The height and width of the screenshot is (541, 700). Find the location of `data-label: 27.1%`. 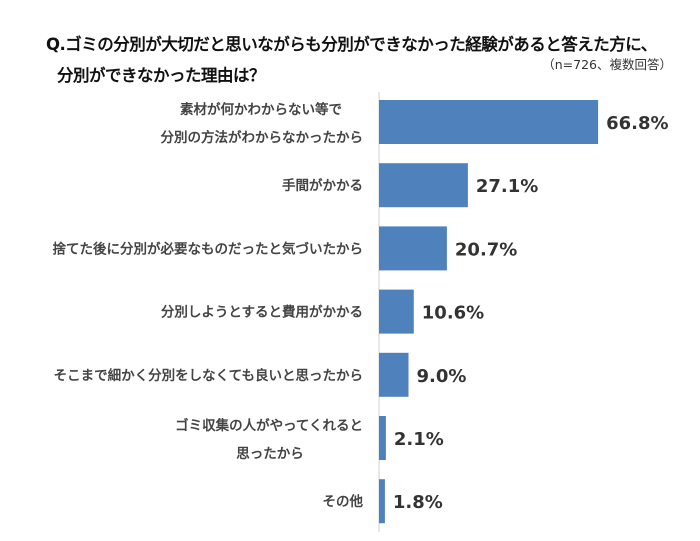

data-label: 27.1% is located at coordinates (507, 186).